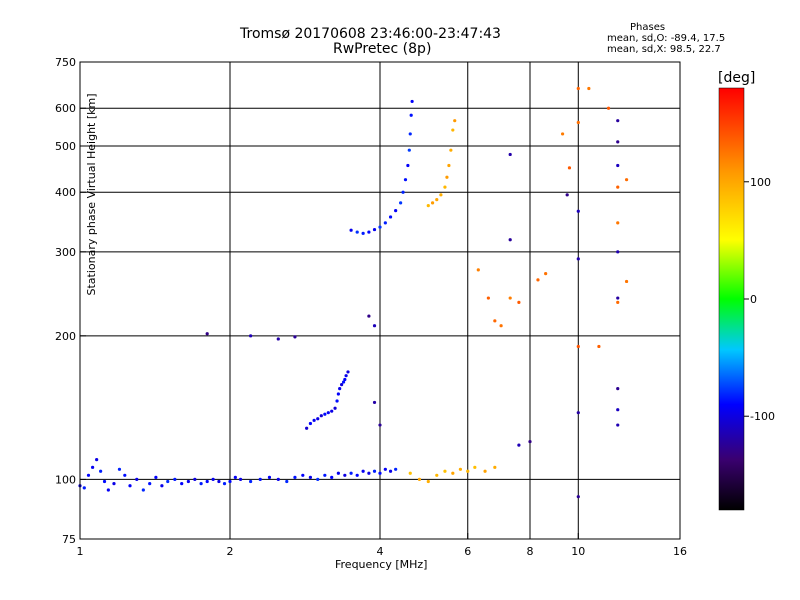  Describe the element at coordinates (65, 146) in the screenshot. I see `y-tick-label: 500` at that location.